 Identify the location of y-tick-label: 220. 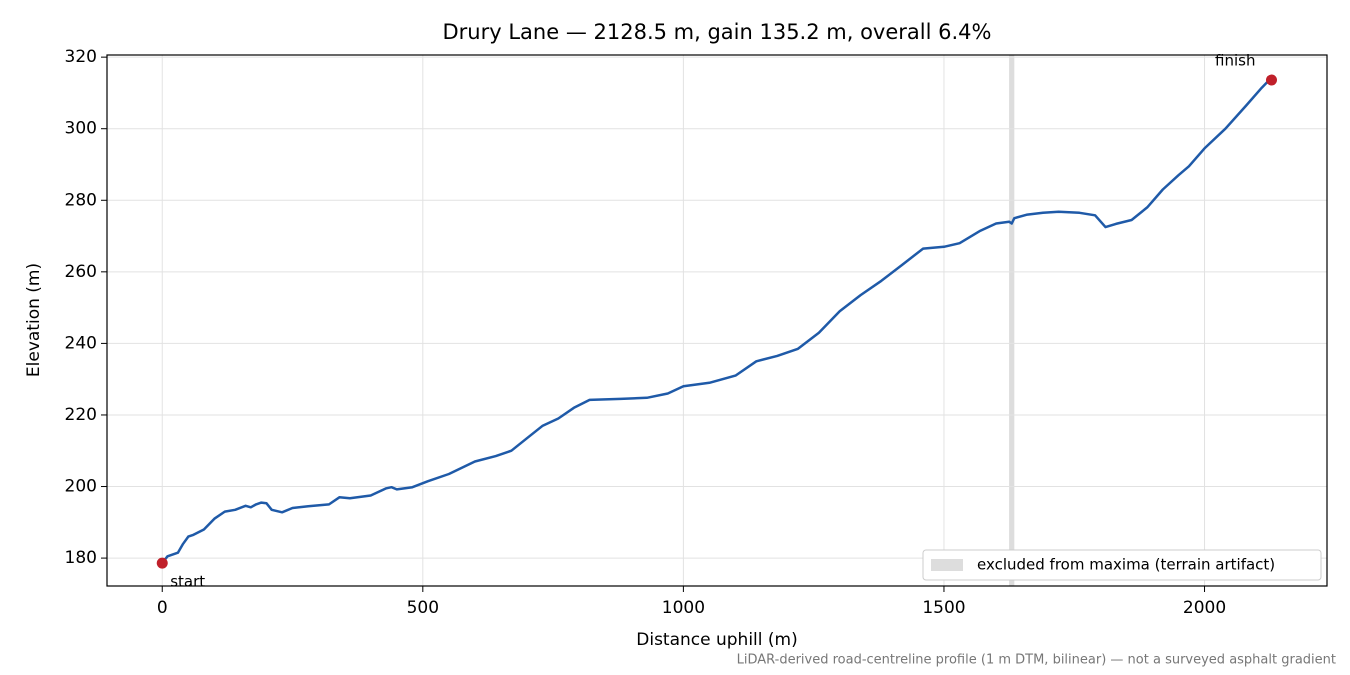
(81, 415).